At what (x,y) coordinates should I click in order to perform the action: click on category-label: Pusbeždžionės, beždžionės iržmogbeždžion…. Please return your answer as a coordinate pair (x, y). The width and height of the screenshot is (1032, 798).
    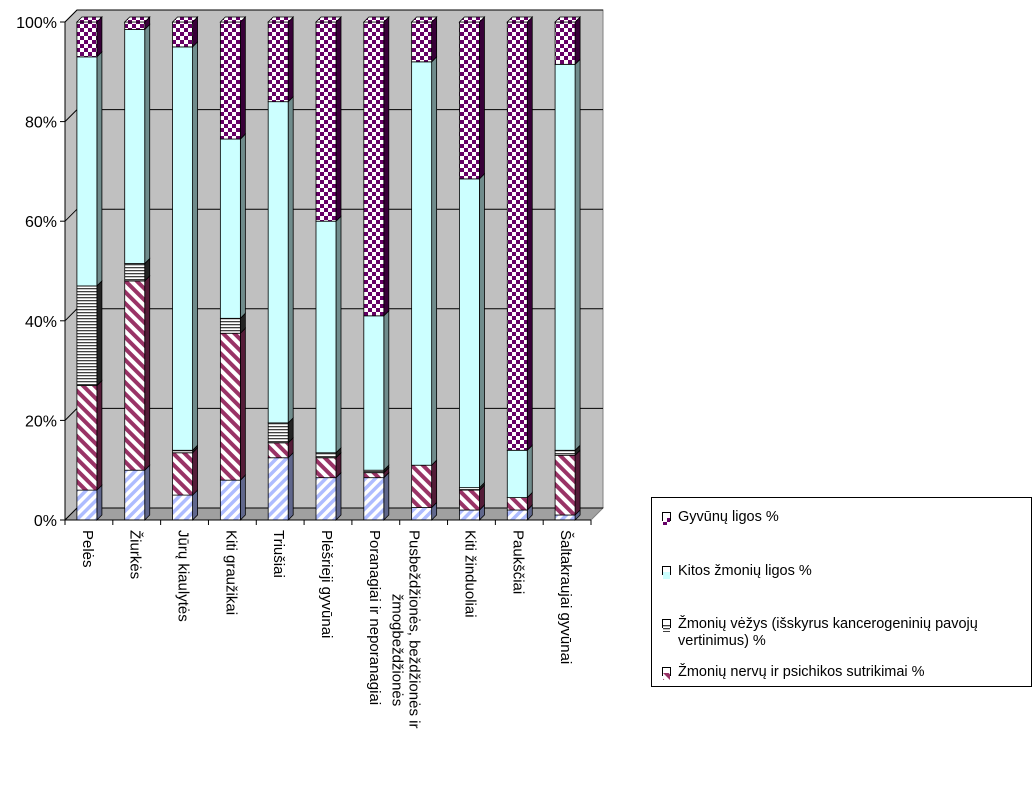
    Looking at the image, I should click on (406, 629).